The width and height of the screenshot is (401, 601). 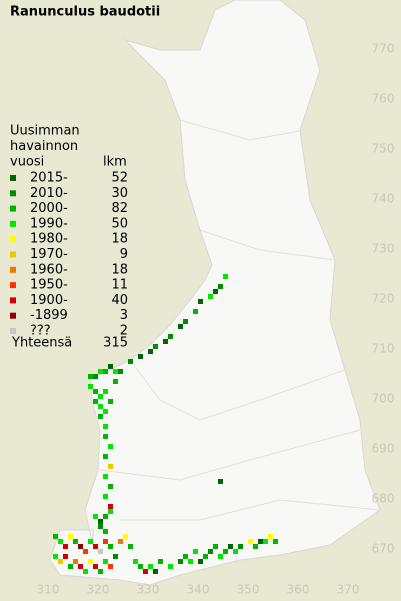 I want to click on legend-label: 1980-, so click(x=49, y=239).